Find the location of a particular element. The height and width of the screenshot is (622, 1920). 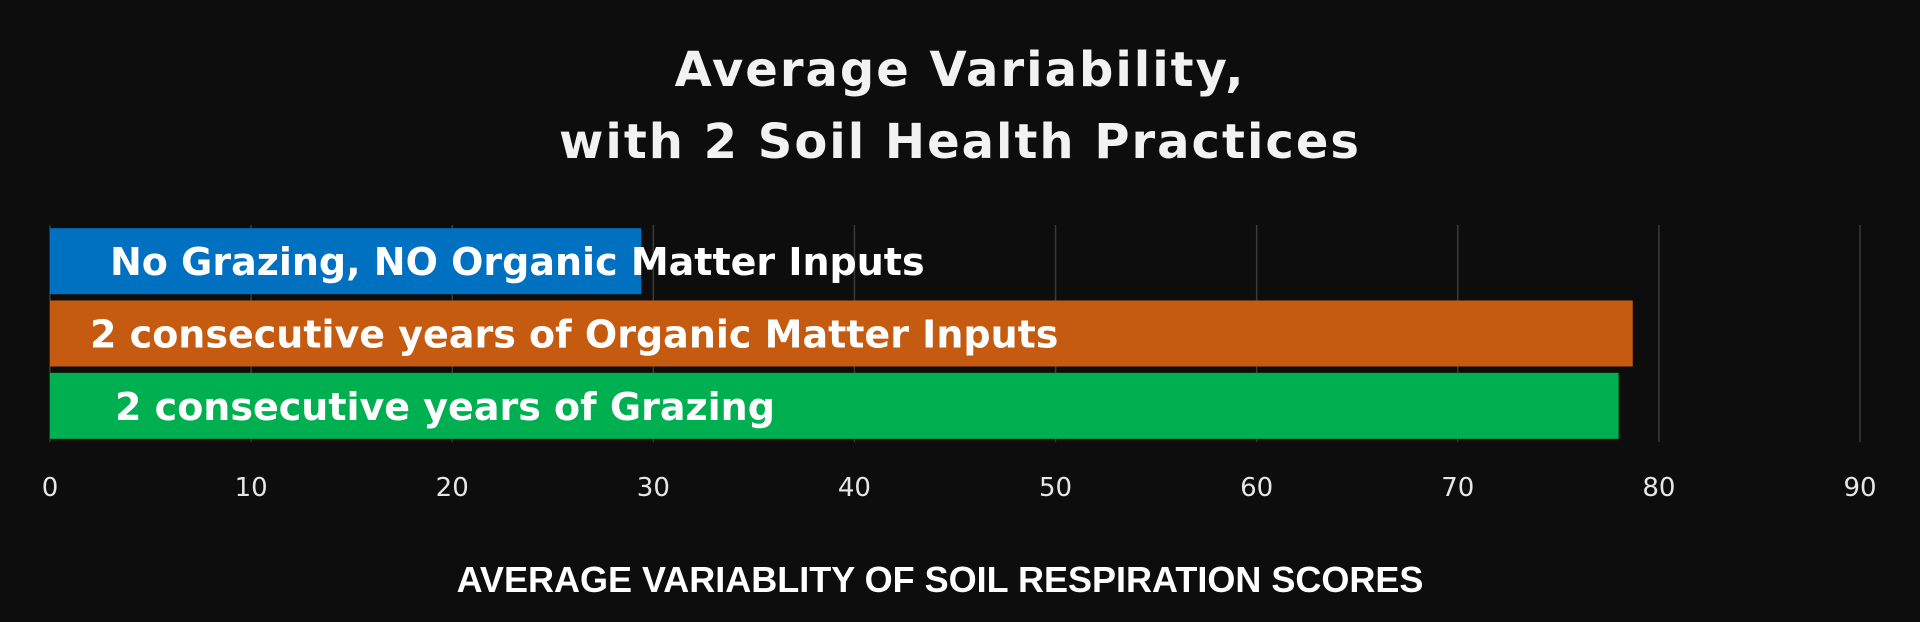

bar-label-3: 2 consecutive years of Grazing is located at coordinates (445, 407).